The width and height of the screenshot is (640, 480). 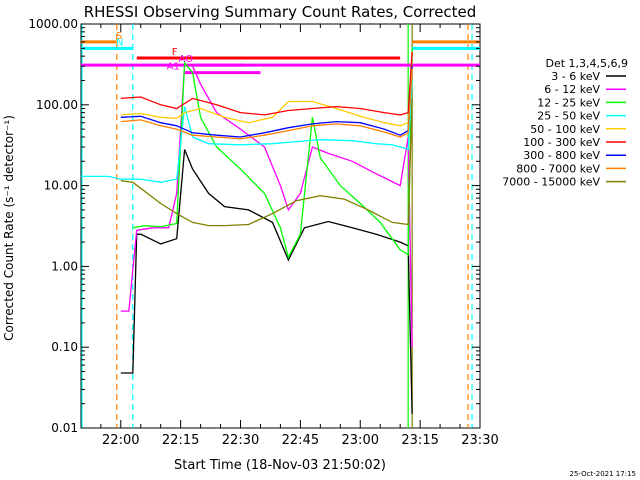 What do you see at coordinates (572, 89) in the screenshot?
I see `legend-label: 6 - 12 keV` at bounding box center [572, 89].